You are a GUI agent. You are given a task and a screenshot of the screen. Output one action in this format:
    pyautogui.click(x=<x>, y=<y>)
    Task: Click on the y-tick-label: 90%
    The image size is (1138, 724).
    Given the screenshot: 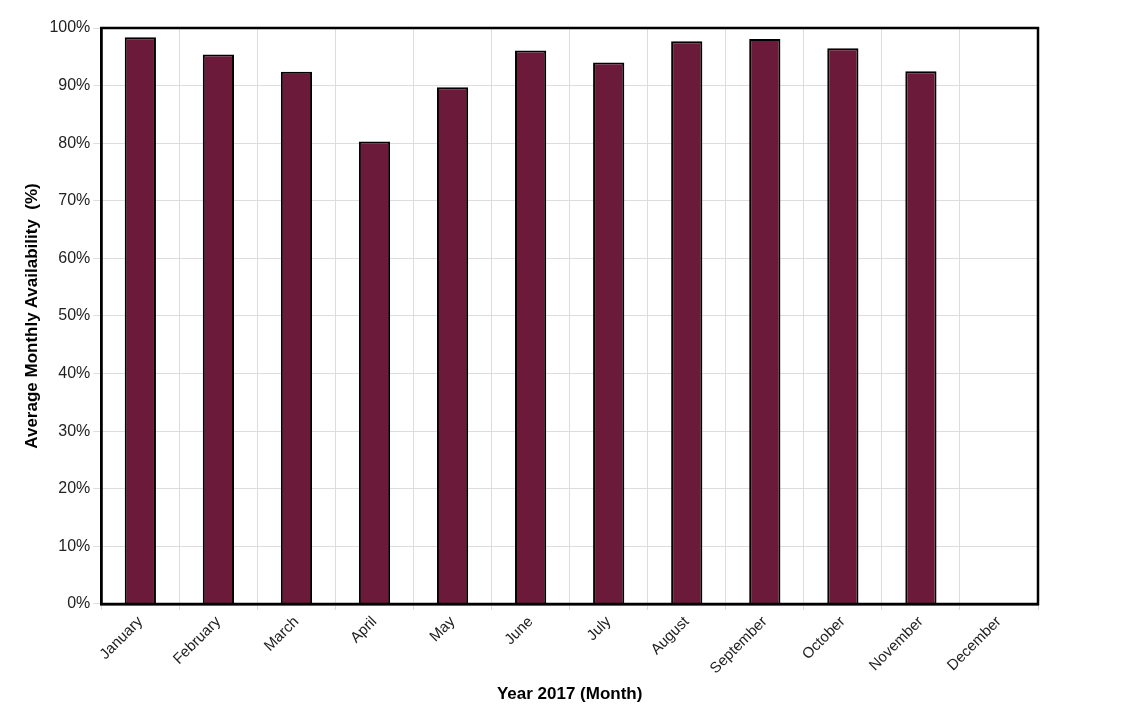 What is the action you would take?
    pyautogui.click(x=74, y=85)
    